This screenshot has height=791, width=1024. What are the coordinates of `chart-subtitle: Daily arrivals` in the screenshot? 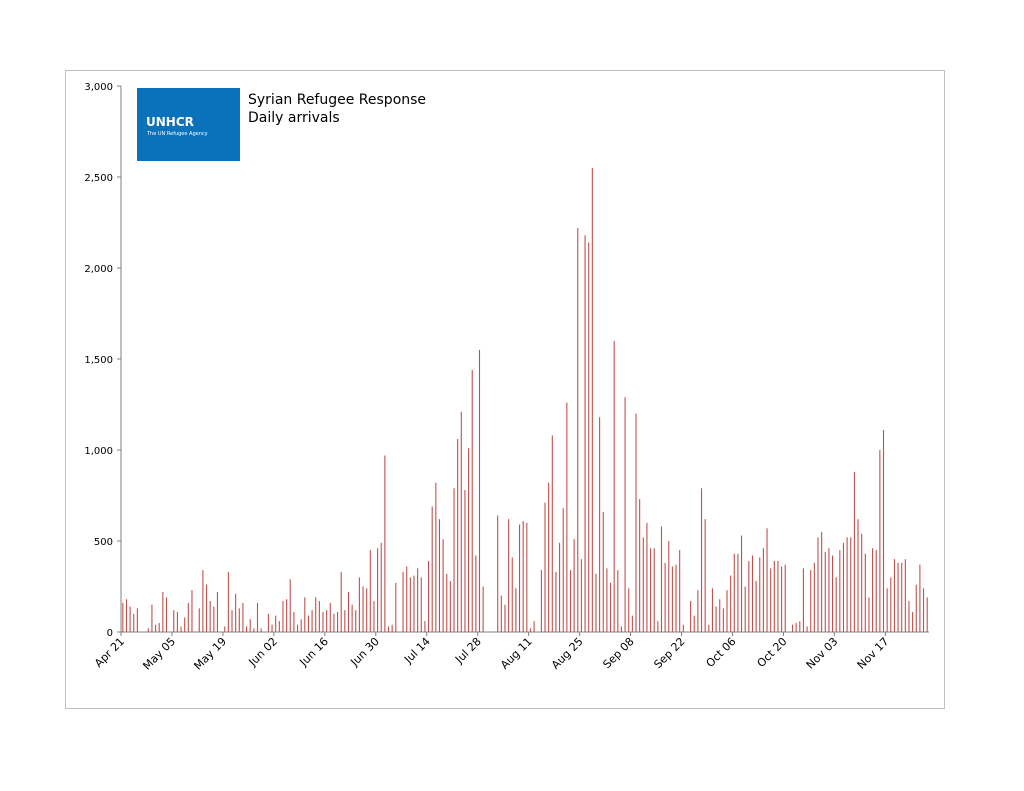 It's located at (294, 118).